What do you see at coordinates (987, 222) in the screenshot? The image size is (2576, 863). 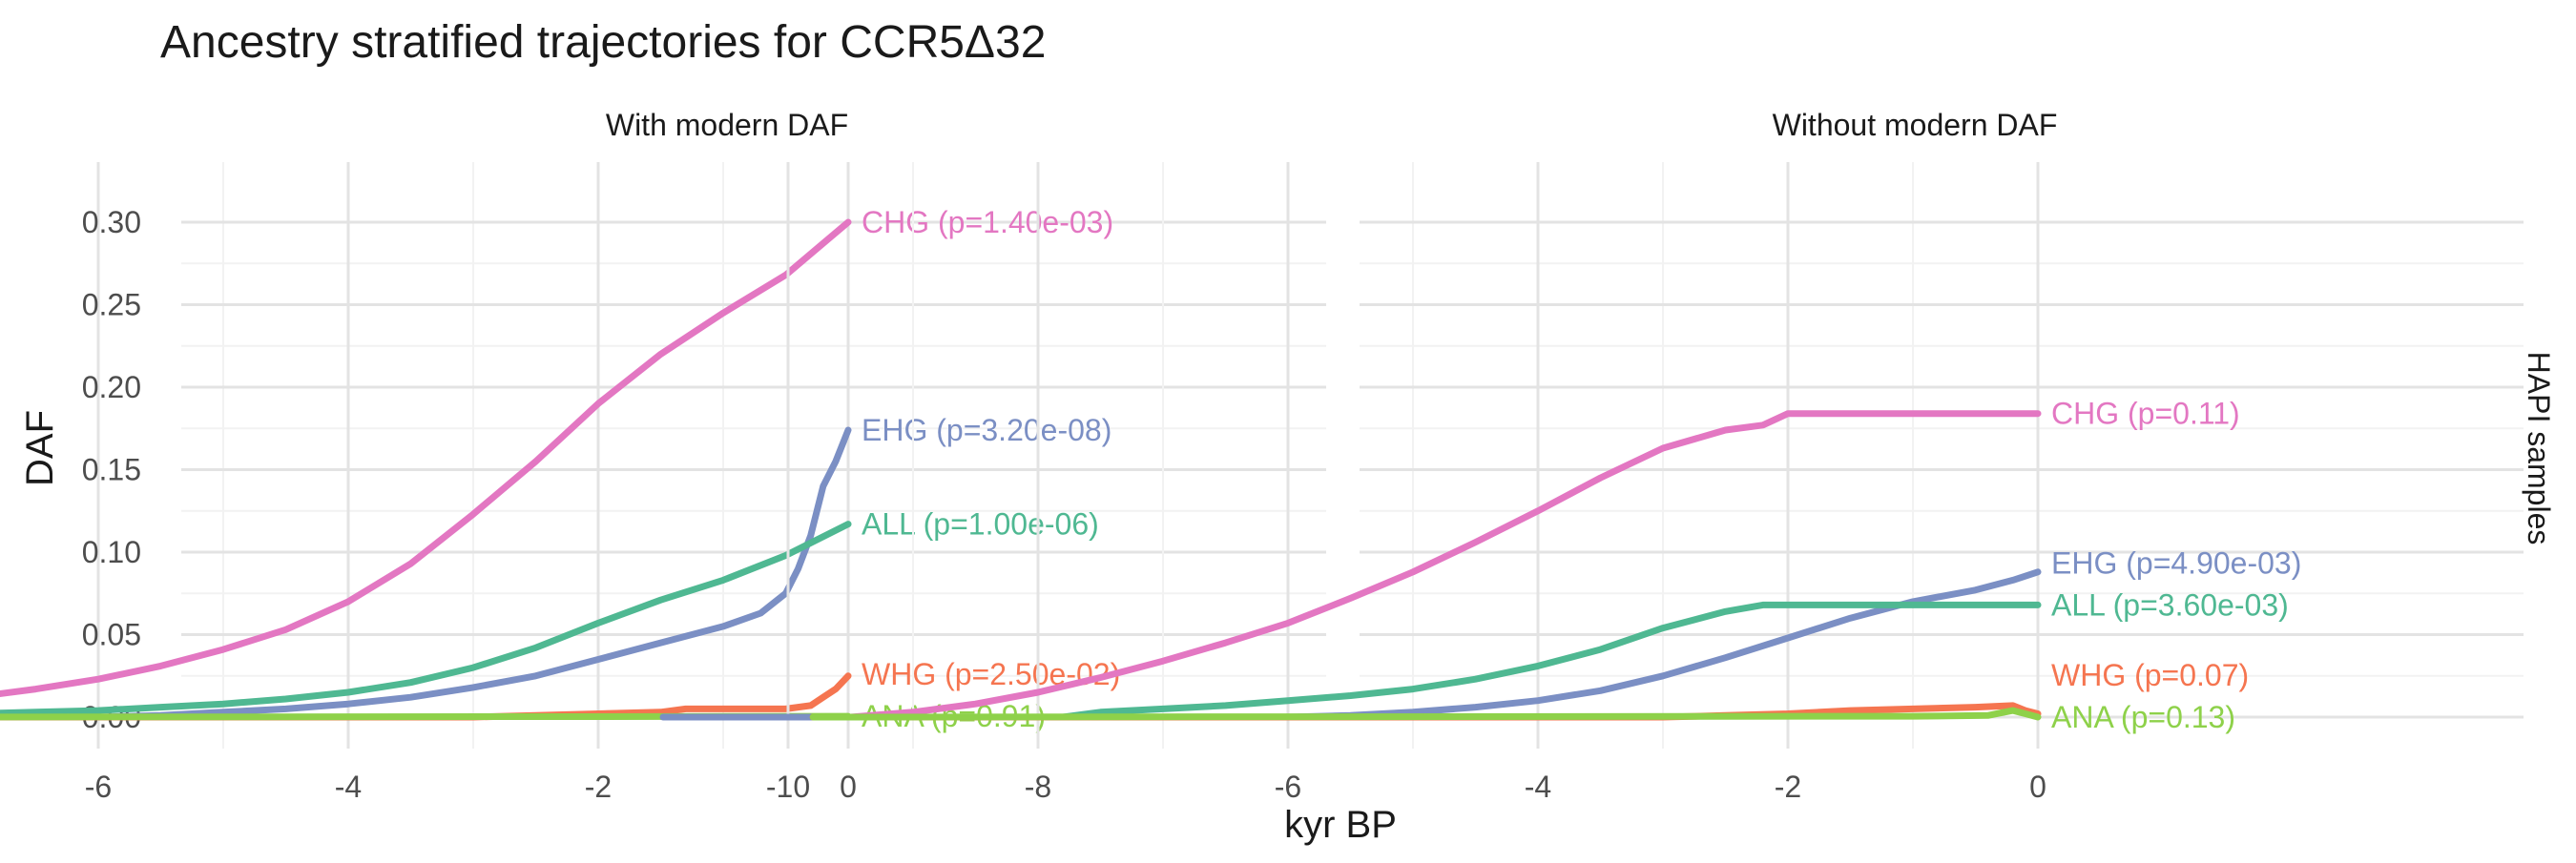 I see `series-end-label-chg: CHG (p=1.40e-03)` at bounding box center [987, 222].